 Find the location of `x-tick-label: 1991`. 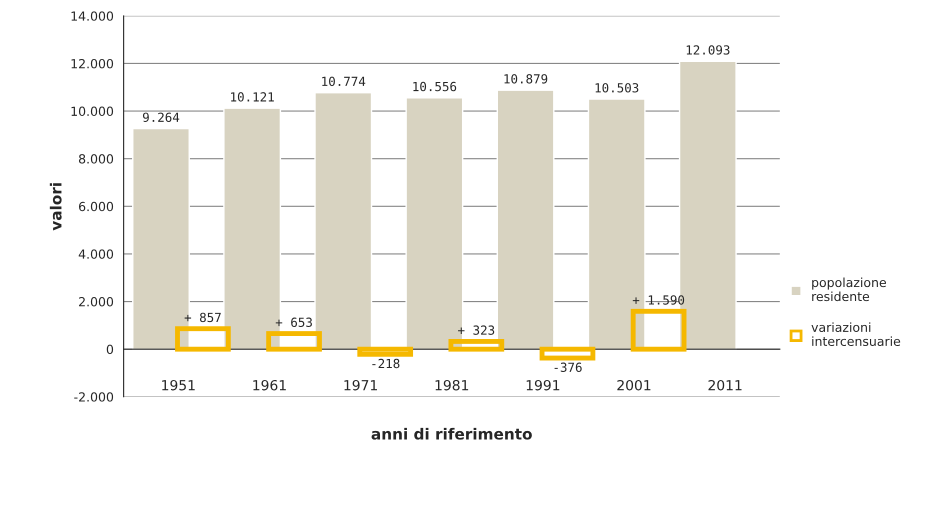

x-tick-label: 1991 is located at coordinates (543, 385).